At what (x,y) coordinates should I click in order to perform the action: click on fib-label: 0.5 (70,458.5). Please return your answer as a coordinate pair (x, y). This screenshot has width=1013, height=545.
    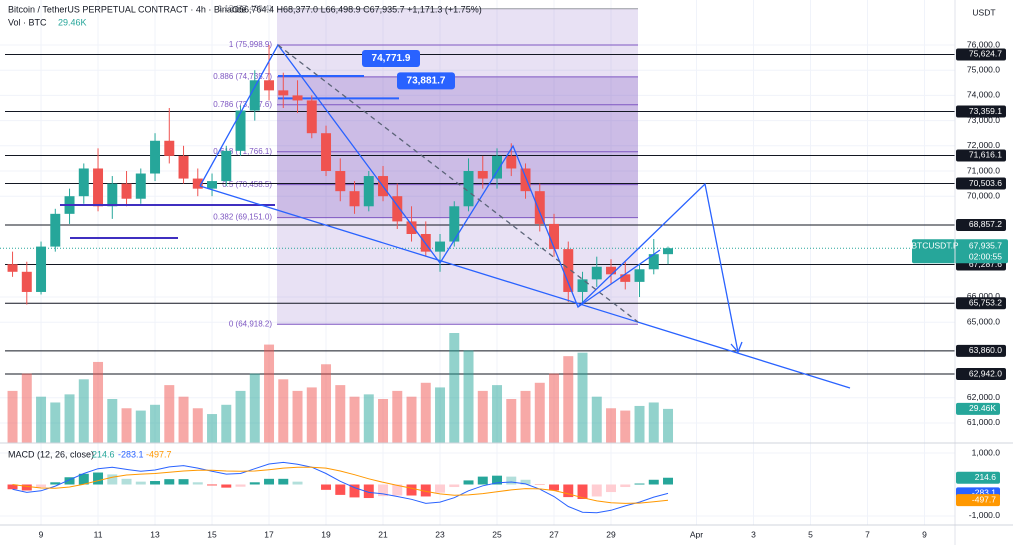
    Looking at the image, I should click on (247, 184).